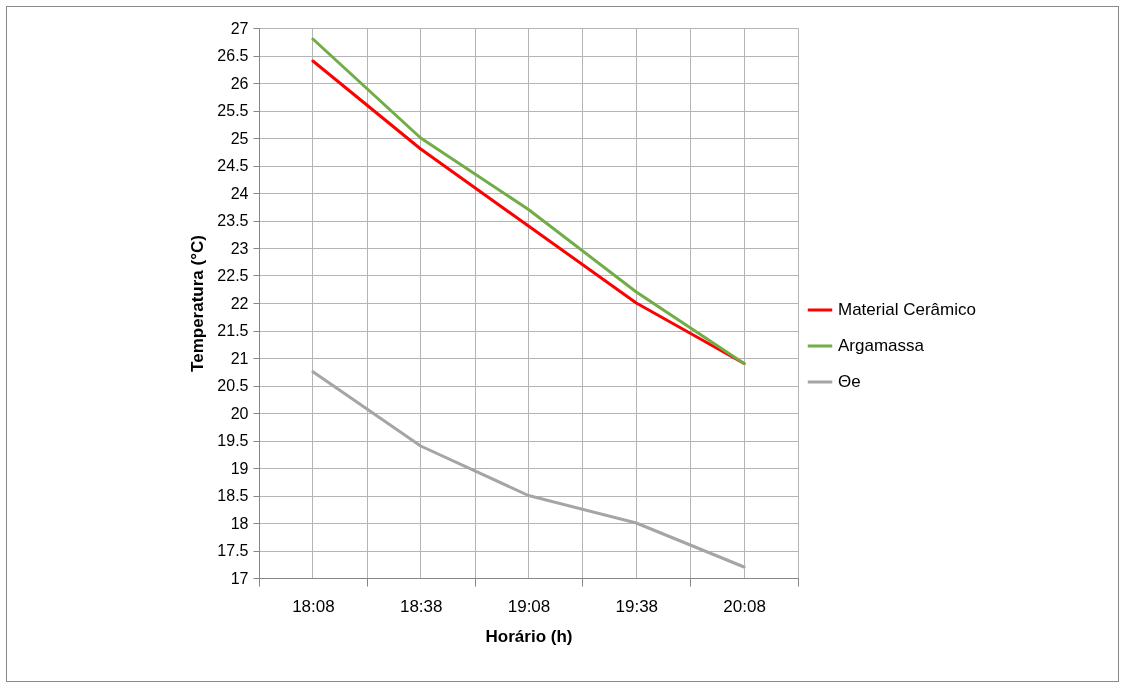 The height and width of the screenshot is (690, 1127). What do you see at coordinates (233, 55) in the screenshot?
I see `y-tick-label: 26.5` at bounding box center [233, 55].